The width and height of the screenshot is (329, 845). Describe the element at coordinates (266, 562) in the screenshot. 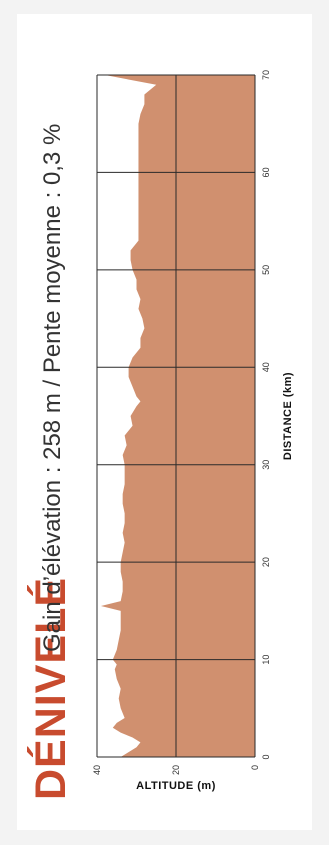

I see `x-tick-label-20: 20` at that location.